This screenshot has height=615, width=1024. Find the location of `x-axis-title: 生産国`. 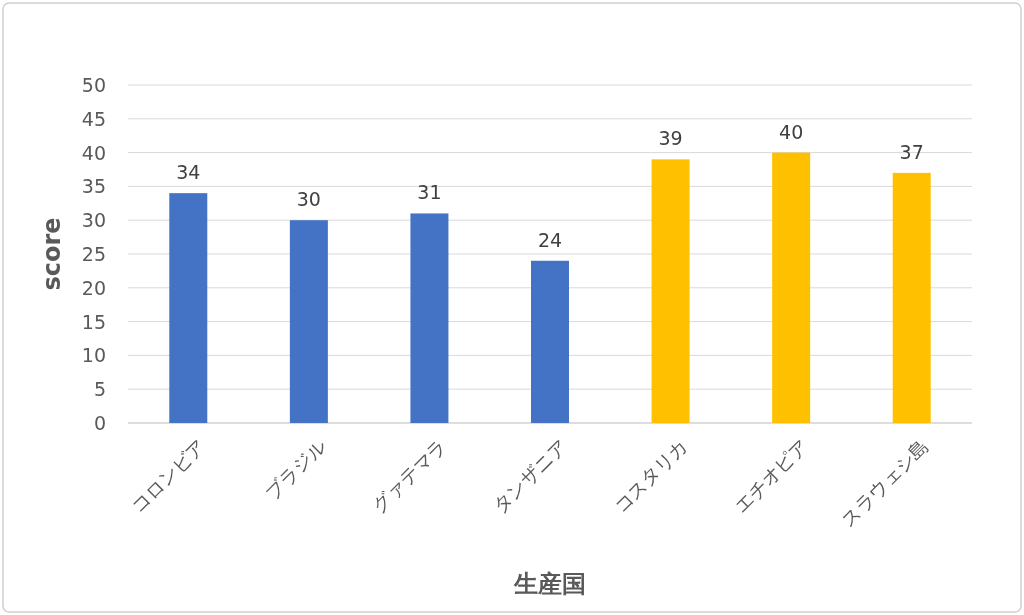

x-axis-title: 生産国 is located at coordinates (549, 584).